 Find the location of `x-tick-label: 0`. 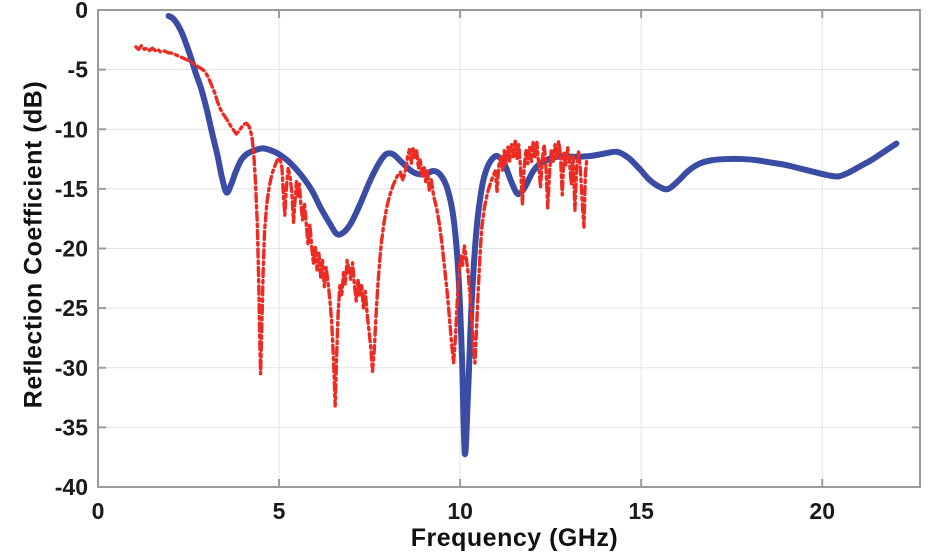

x-tick-label: 0 is located at coordinates (98, 511).